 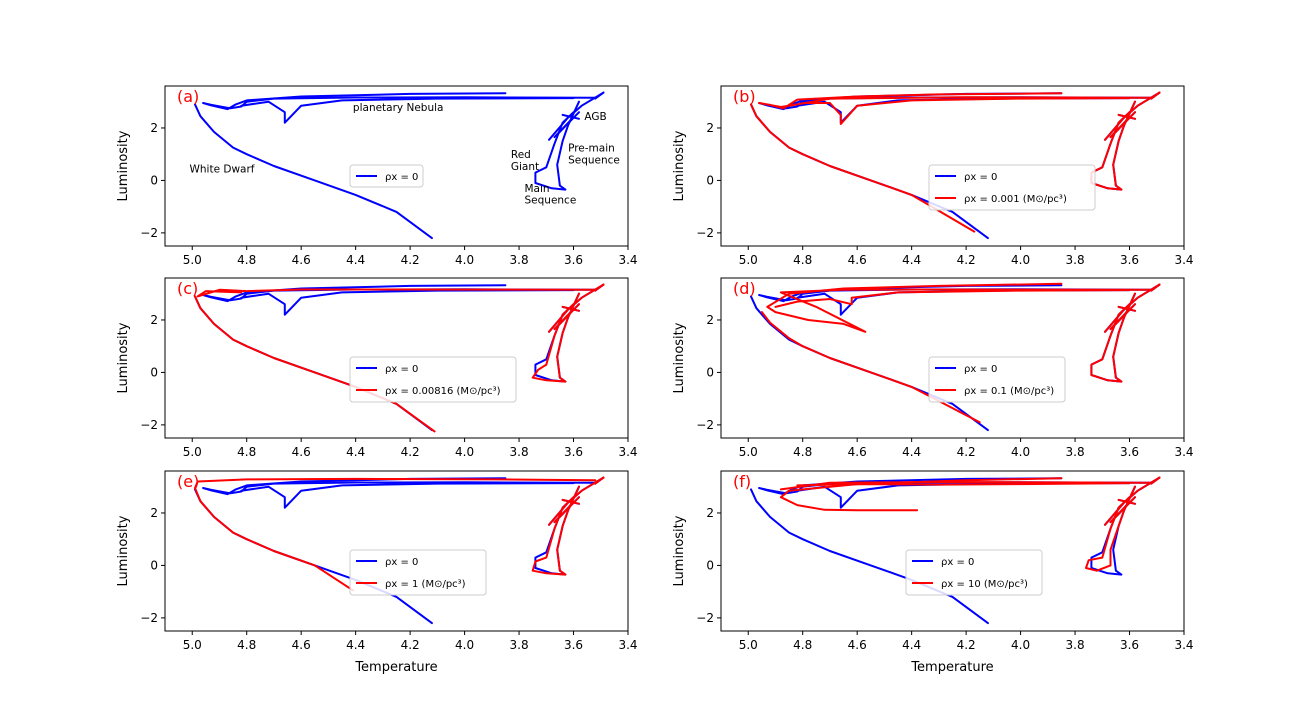 What do you see at coordinates (951, 667) in the screenshot?
I see `x-axis-label: Temperature` at bounding box center [951, 667].